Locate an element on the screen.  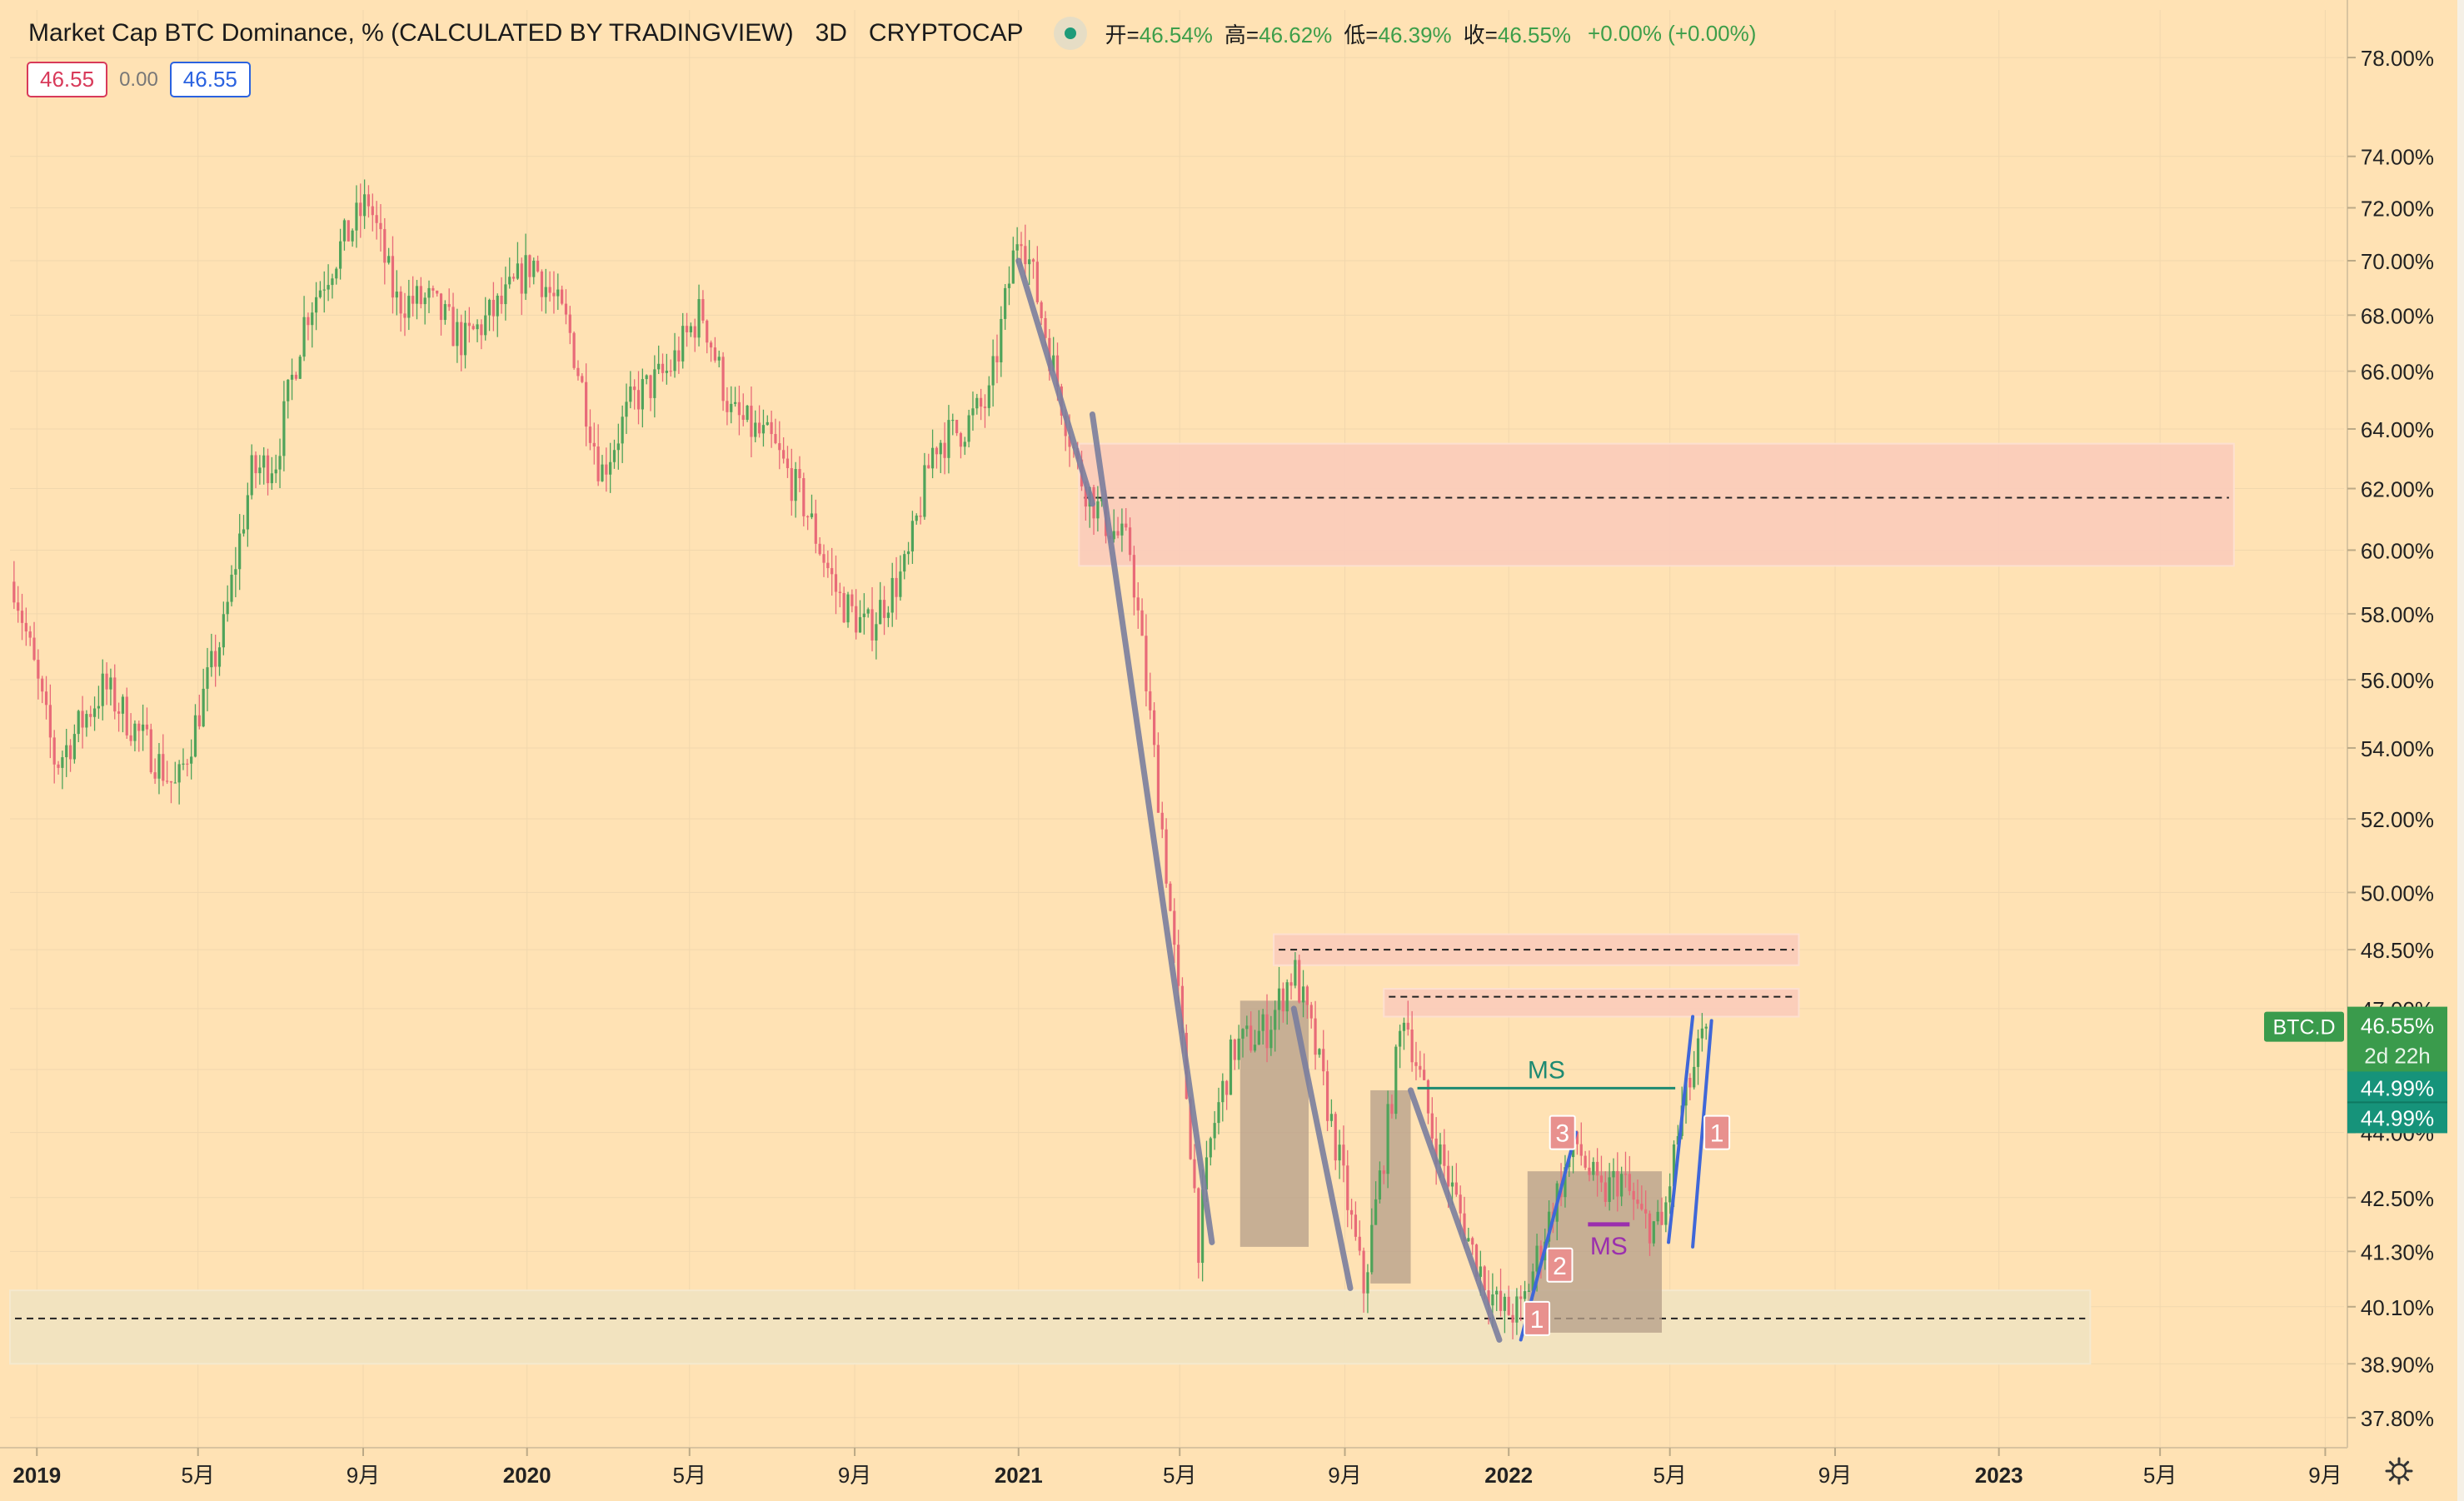
price-tick-label: 64.00% is located at coordinates (2397, 430).